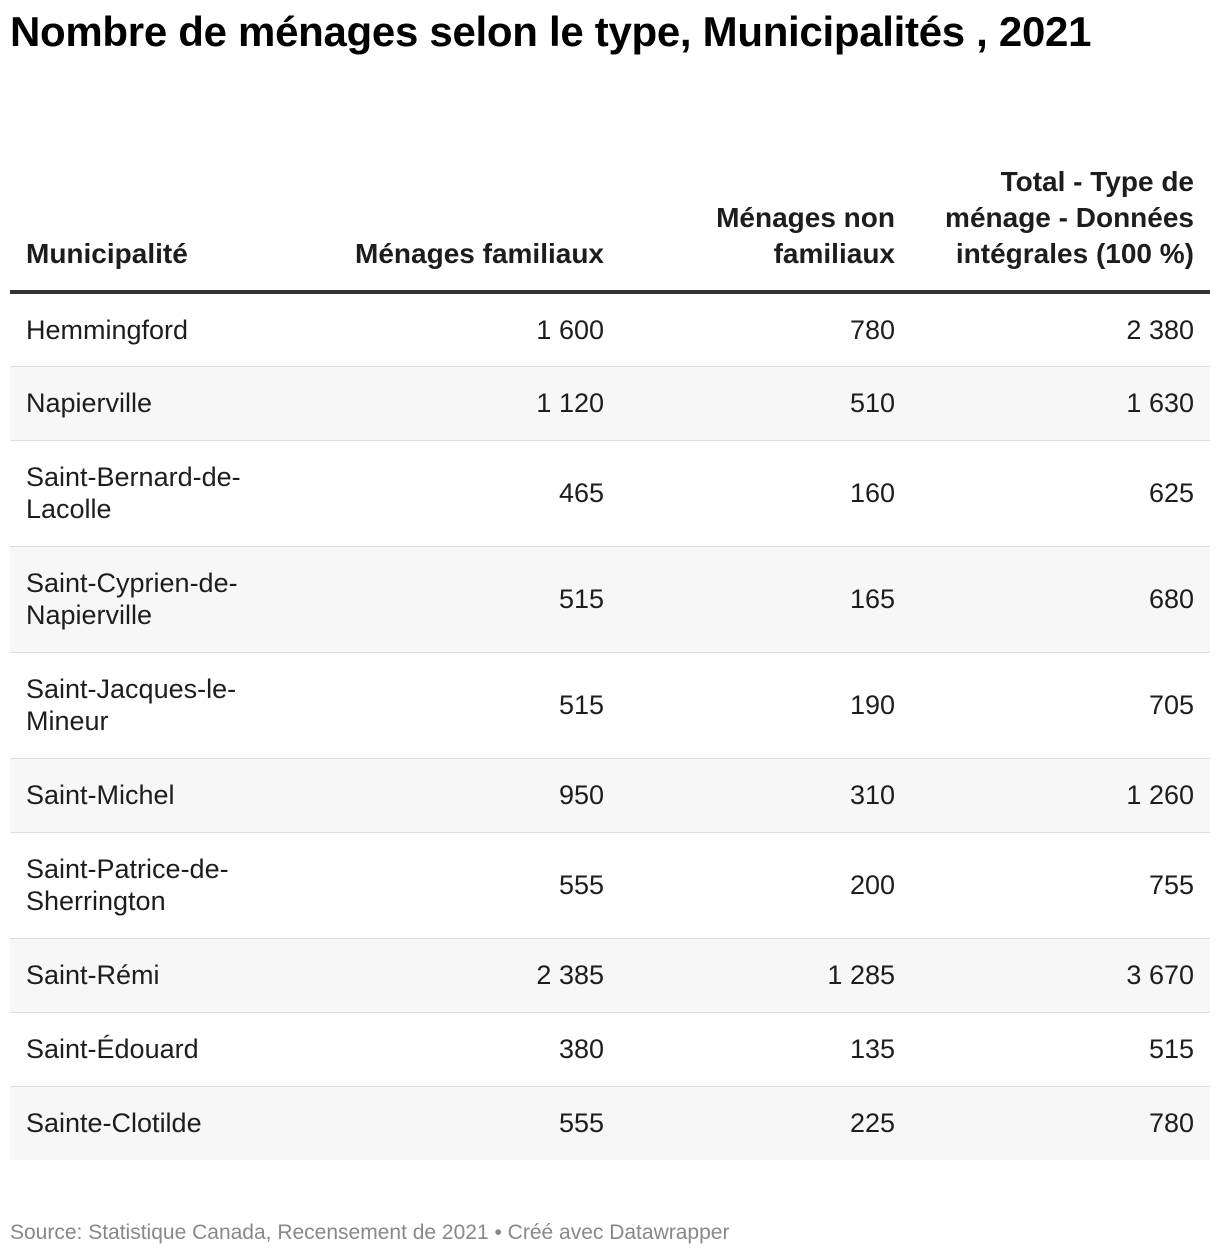 This screenshot has height=1258, width=1220. What do you see at coordinates (160, 599) in the screenshot?
I see `cell-municipalite: Saint-Cyprien-de-Napierville` at bounding box center [160, 599].